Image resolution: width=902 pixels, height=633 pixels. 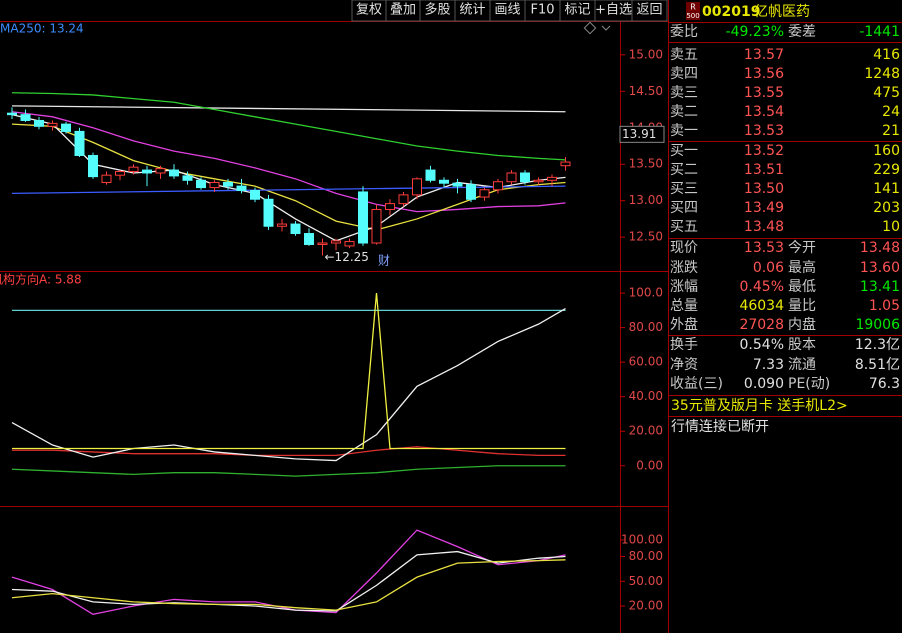 What do you see at coordinates (684, 344) in the screenshot?
I see `quote-label: 换手` at bounding box center [684, 344].